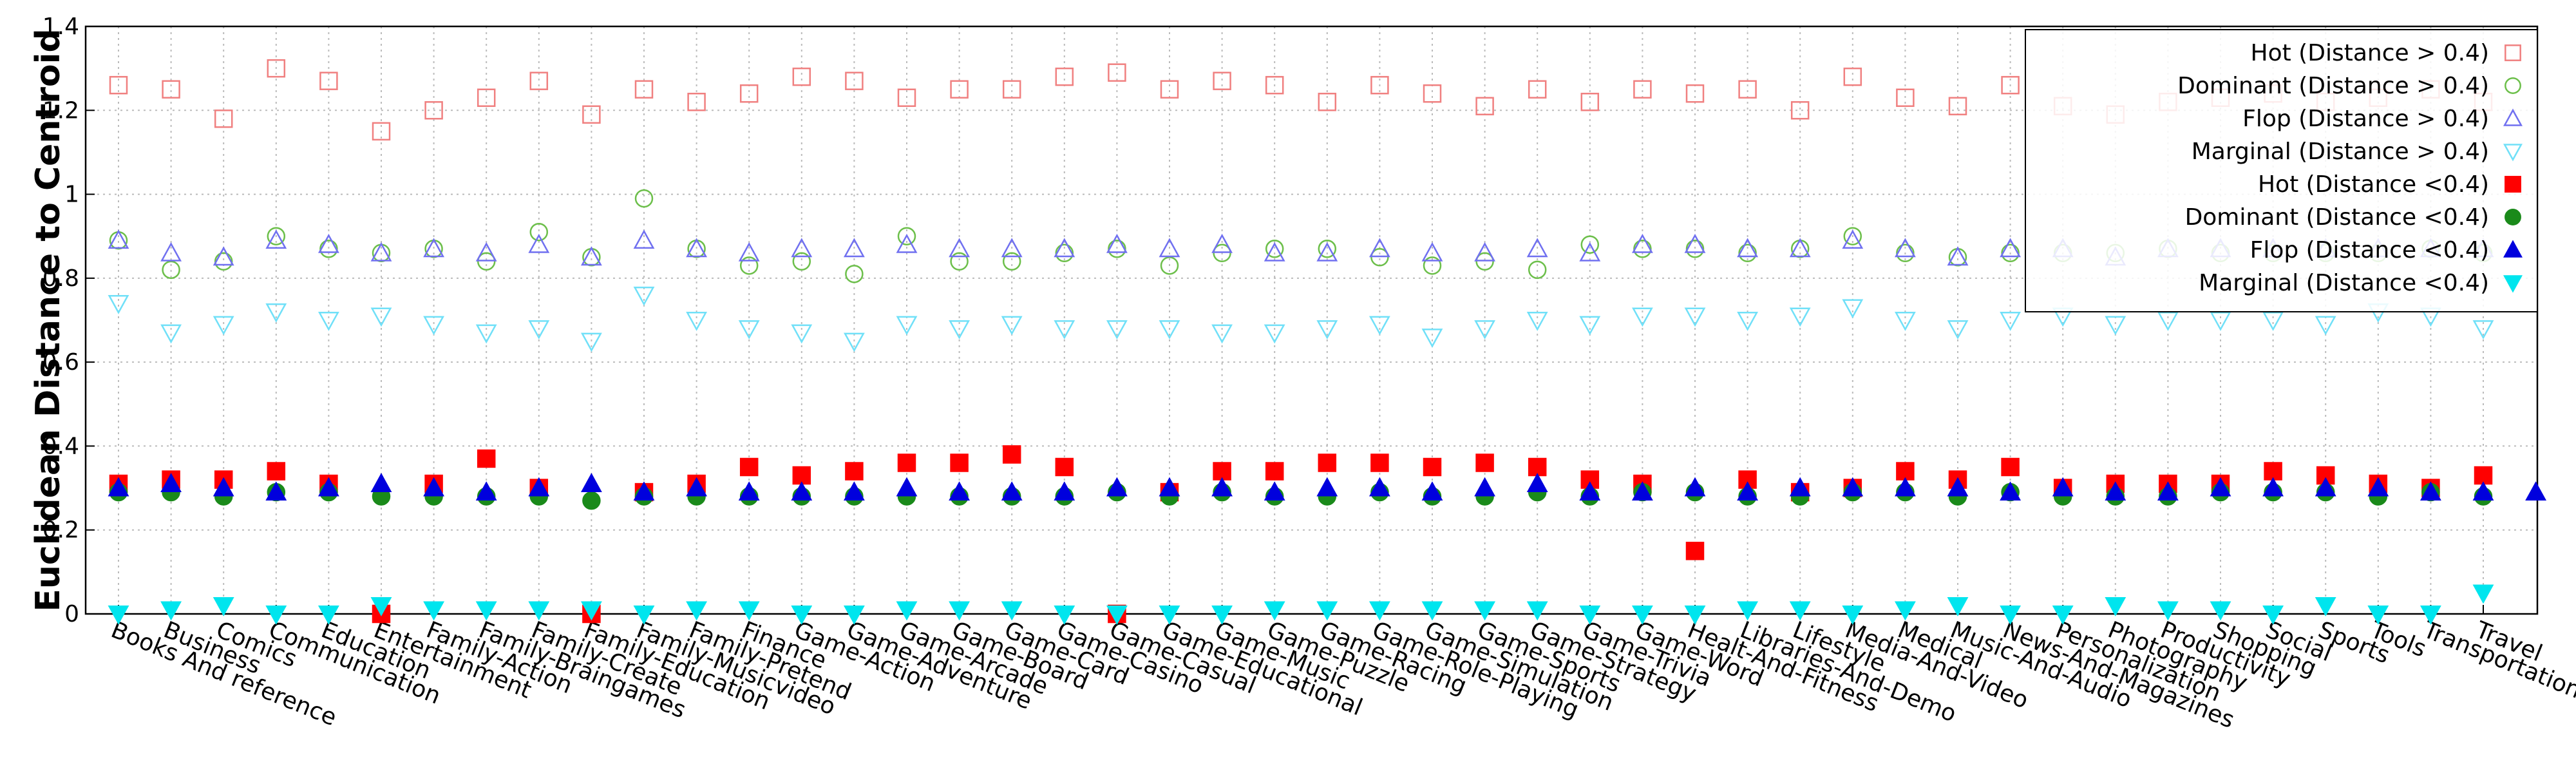  What do you see at coordinates (2365, 119) in the screenshot?
I see `legend-label: Flop (Distance > 0.4)` at bounding box center [2365, 119].